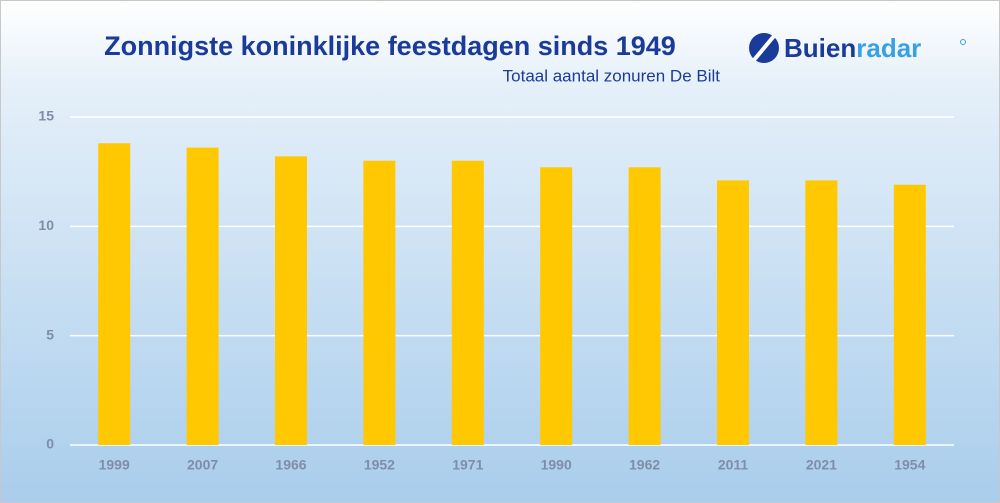 This screenshot has height=503, width=1000. Describe the element at coordinates (612, 75) in the screenshot. I see `chart-subtitle: Totaal aantal zonuren De Bilt` at that location.